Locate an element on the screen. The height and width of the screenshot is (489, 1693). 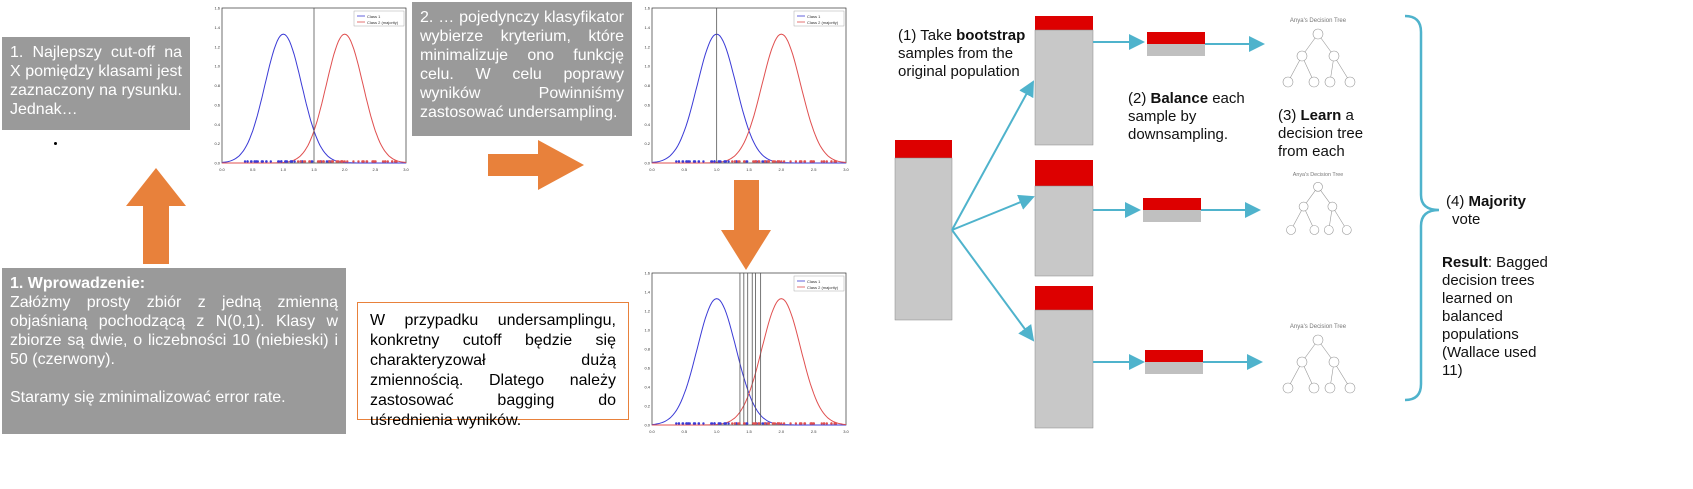
step1-post: samples from the original population is located at coordinates (959, 62).